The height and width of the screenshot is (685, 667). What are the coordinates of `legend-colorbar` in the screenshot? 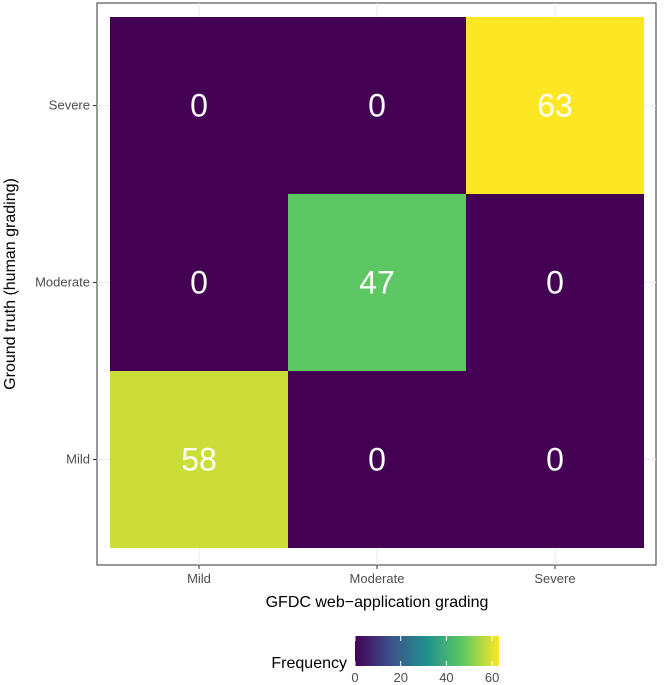 It's located at (427, 651).